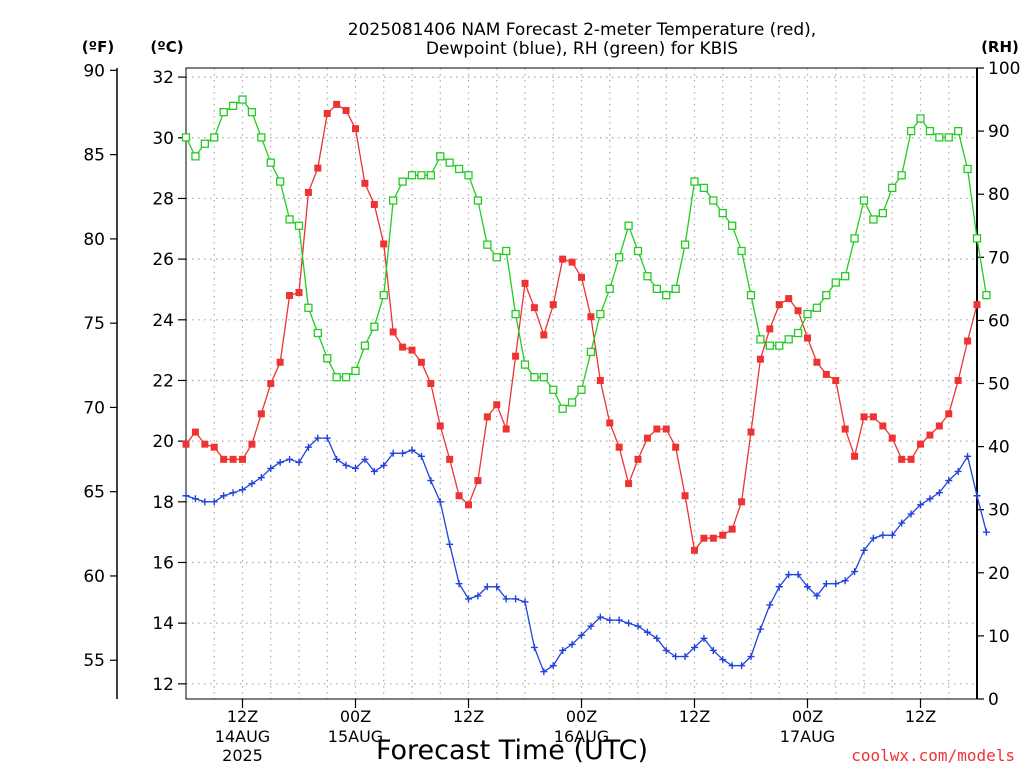 The image size is (1024, 768). What do you see at coordinates (163, 381) in the screenshot?
I see `celsius-tick-label: 22` at bounding box center [163, 381].